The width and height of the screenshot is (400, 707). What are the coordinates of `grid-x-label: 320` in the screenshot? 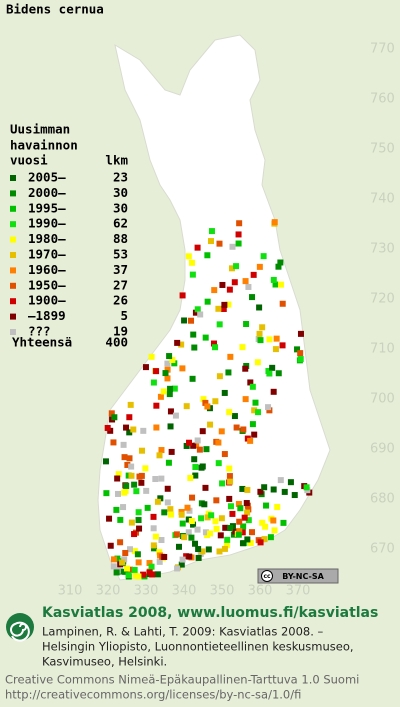 It's located at (108, 591).